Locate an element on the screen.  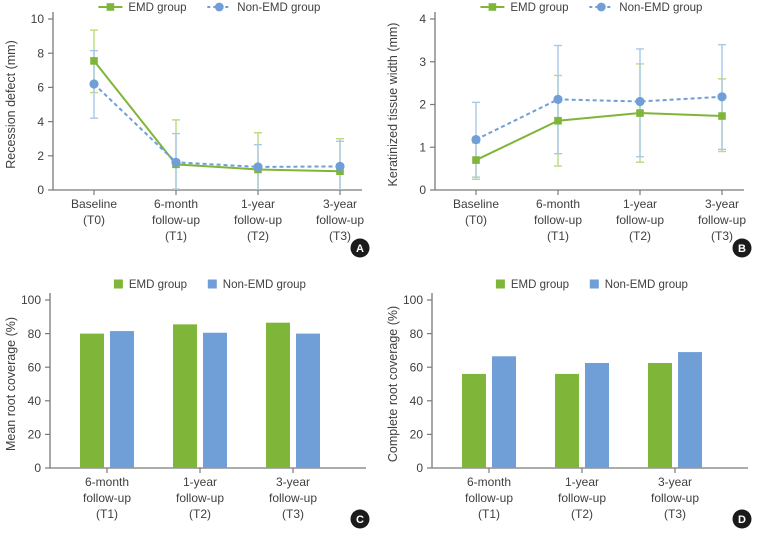
panel-badge-letter: B is located at coordinates (742, 249).